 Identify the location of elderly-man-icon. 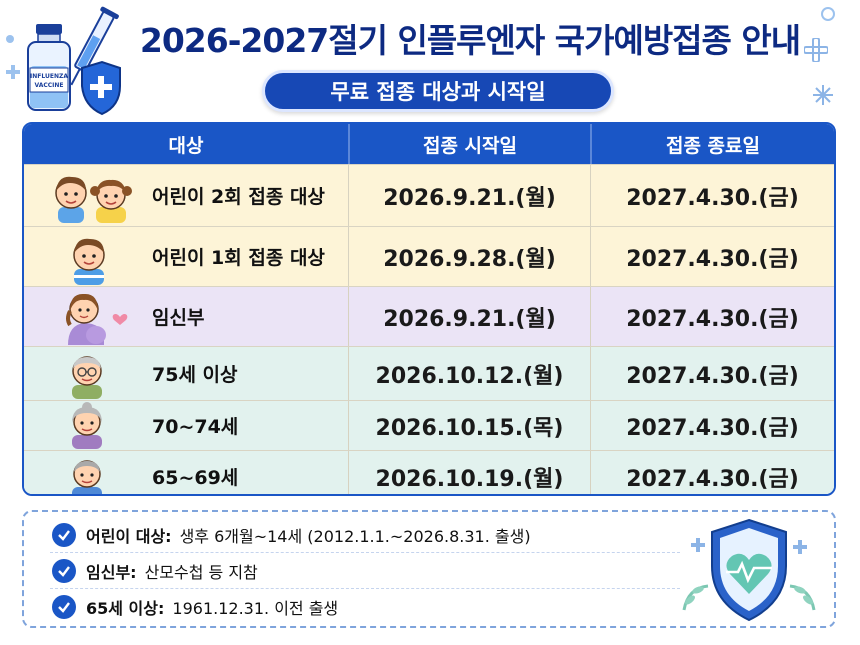
(87, 376).